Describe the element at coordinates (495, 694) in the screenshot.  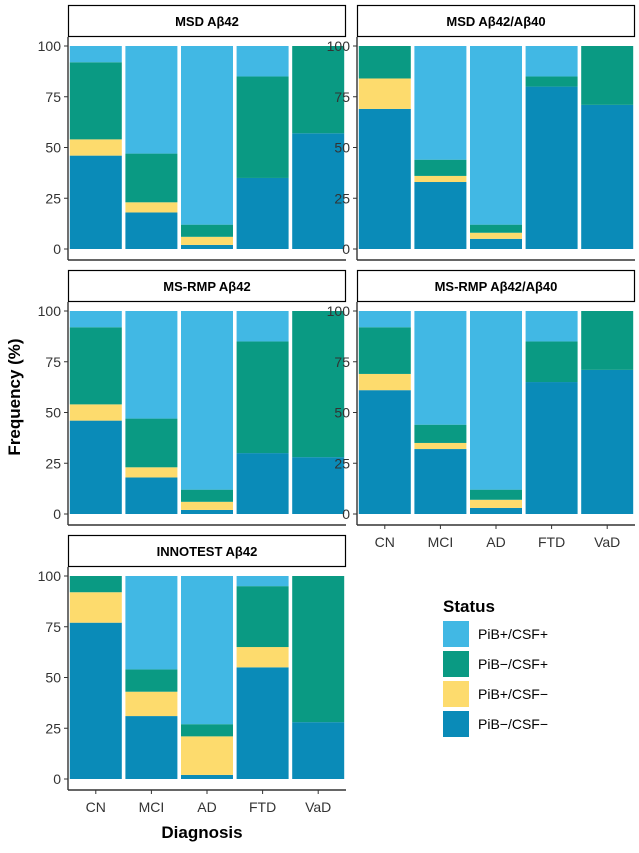
I see `legend-item: PiB+/CSF−` at that location.